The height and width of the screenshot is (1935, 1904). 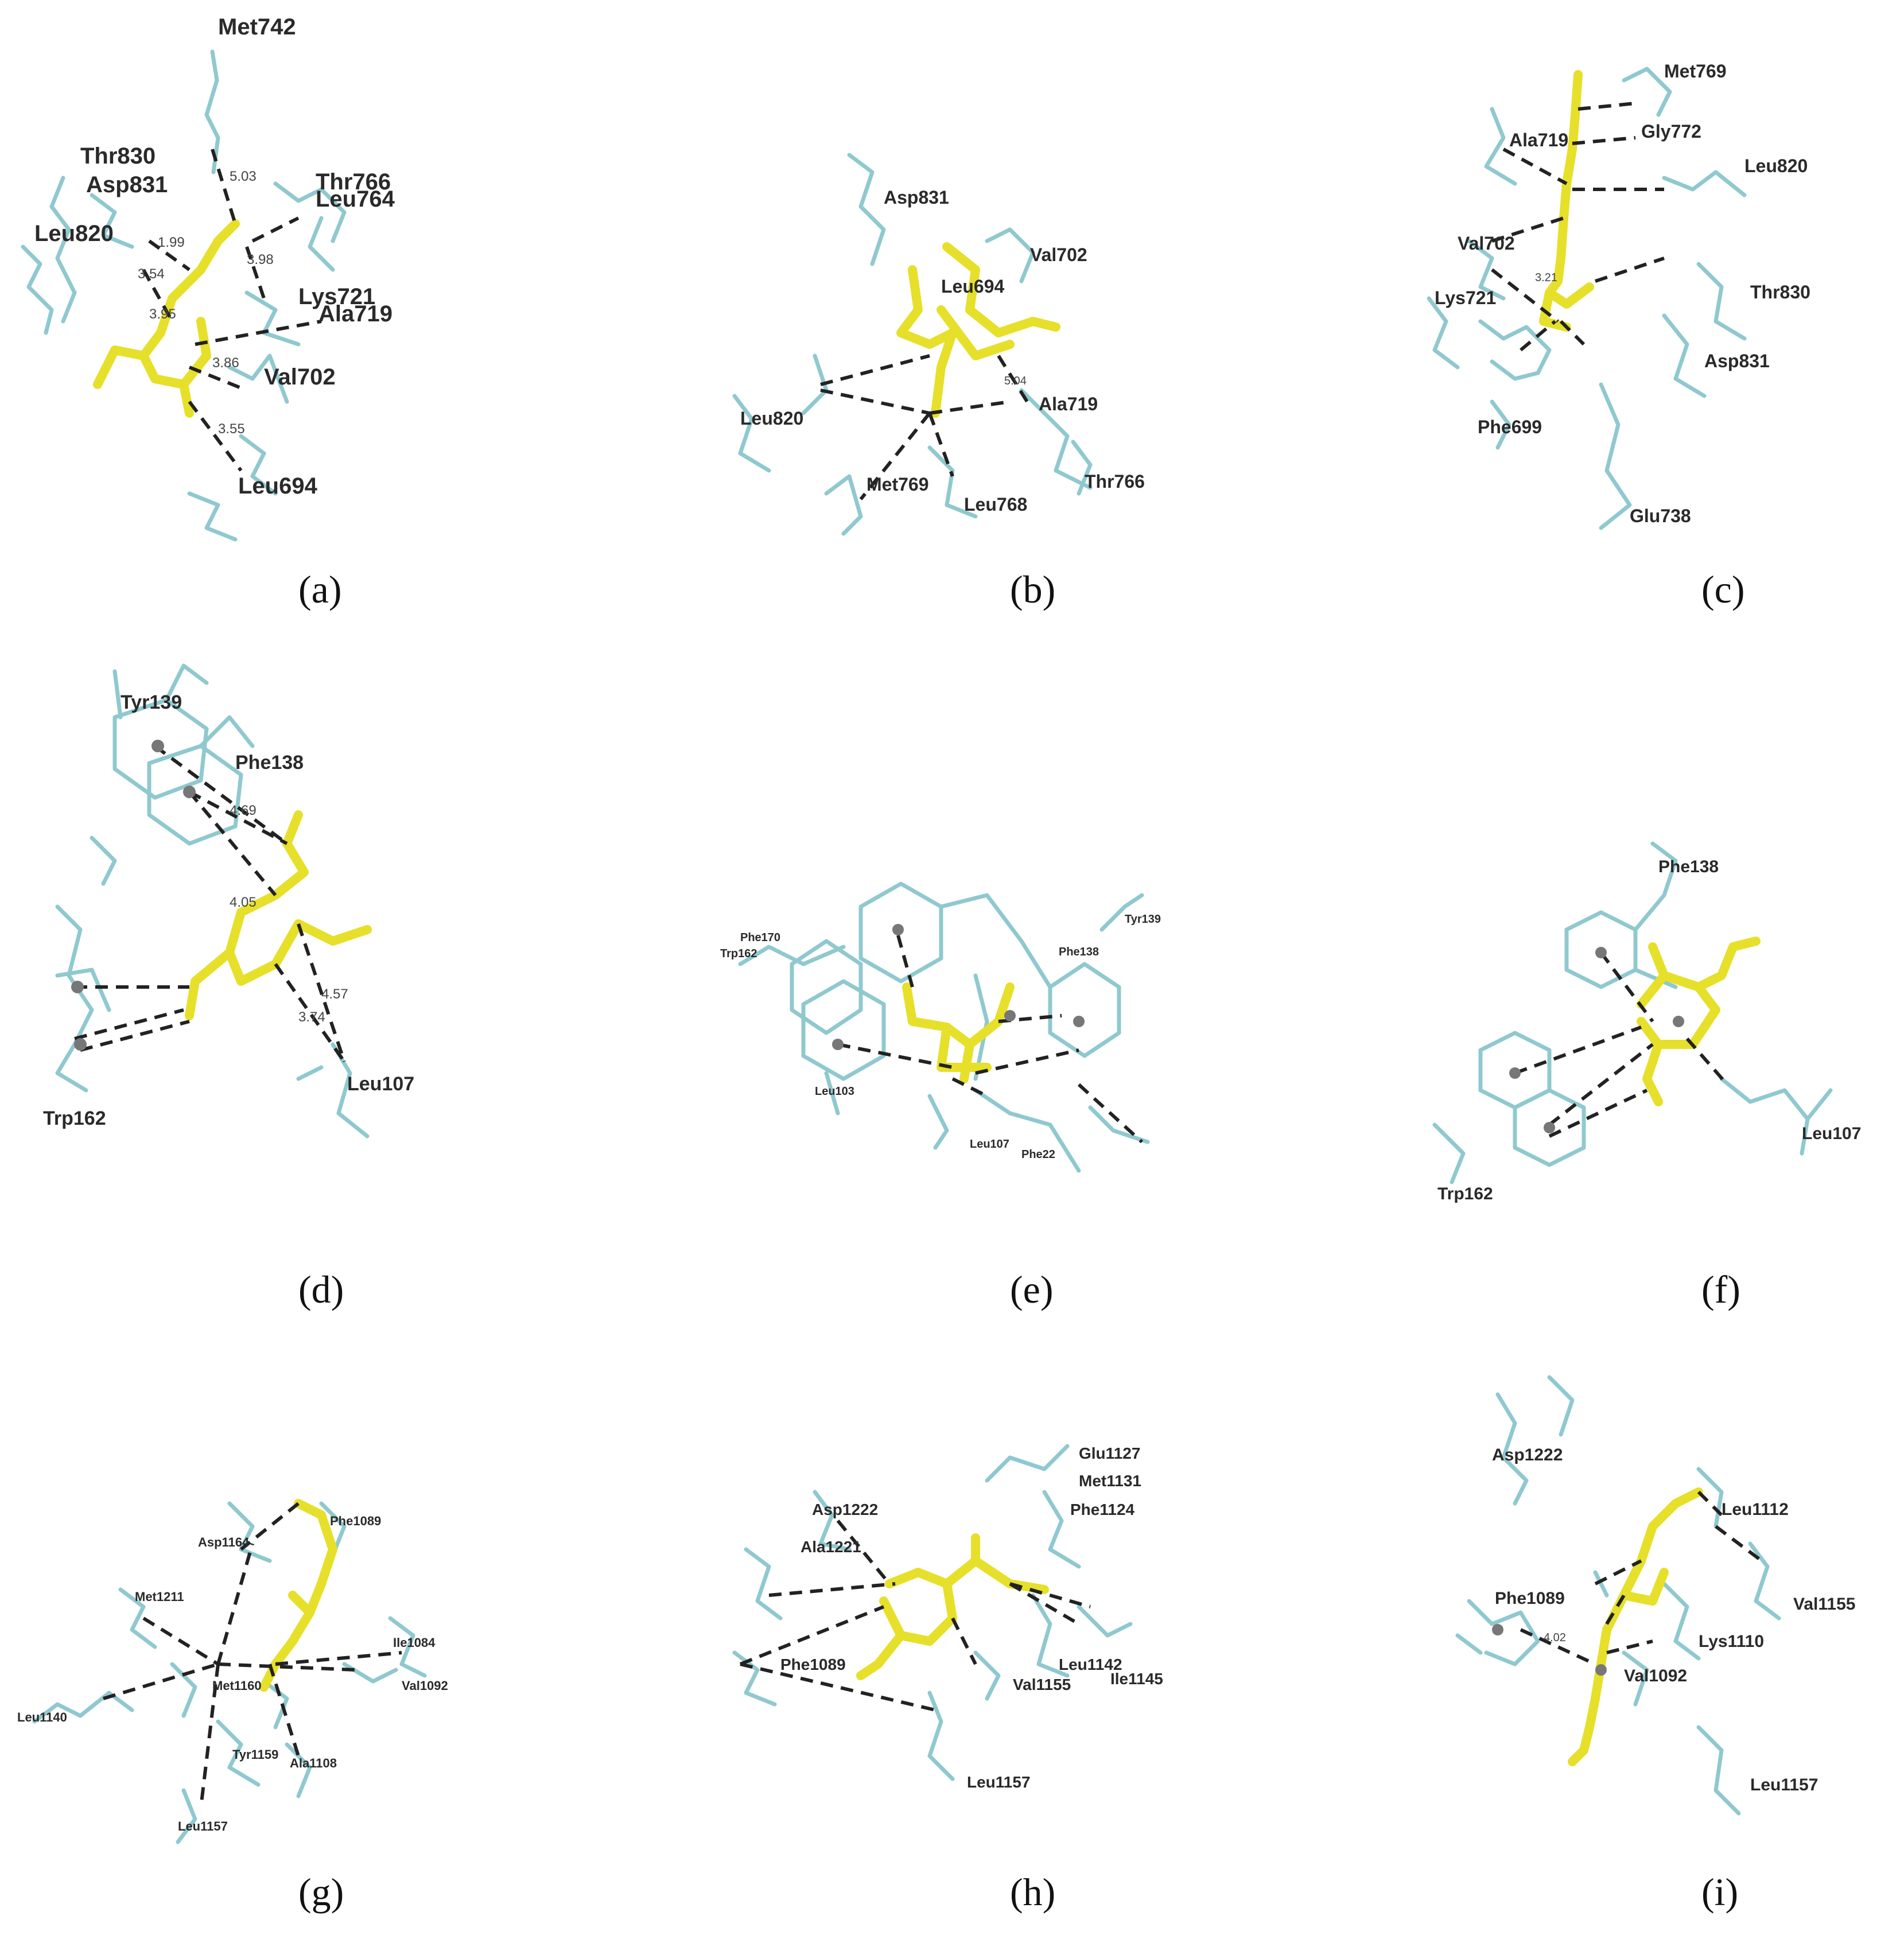 I want to click on residue-label: Leu103, so click(x=834, y=1091).